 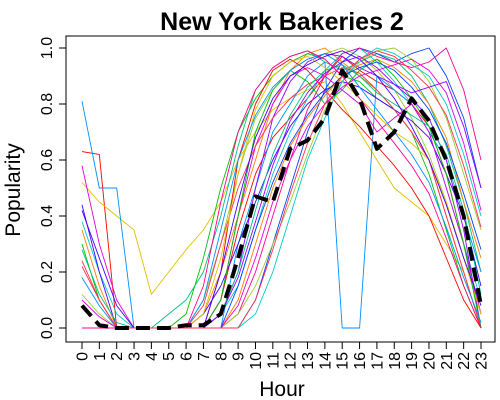 I want to click on x-tick-label-2: 2, so click(x=117, y=356).